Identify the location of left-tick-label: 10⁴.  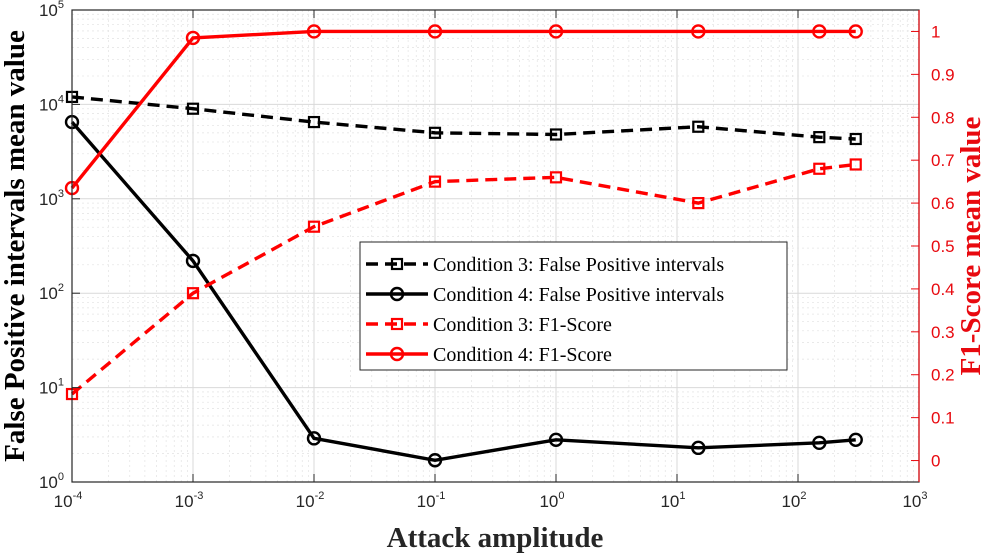
(51, 103).